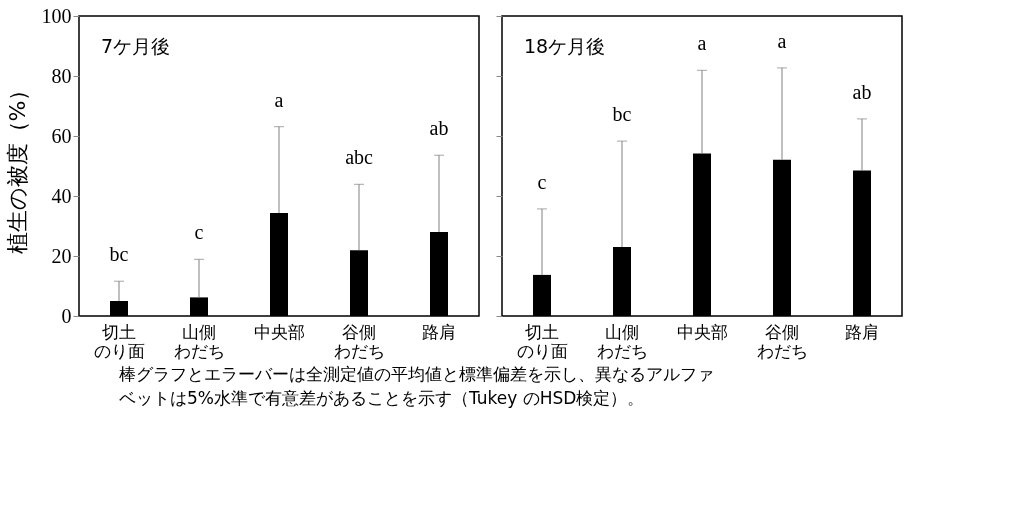 The image size is (1014, 510). I want to click on y-tick-label: 0, so click(66, 315).